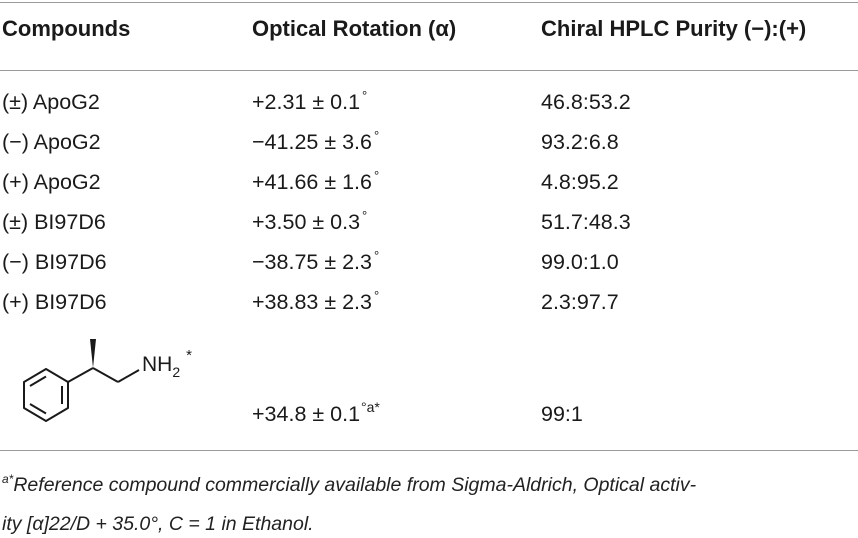 This screenshot has width=858, height=538. I want to click on table-cell-compound: (+) BI97D6, so click(54, 302).